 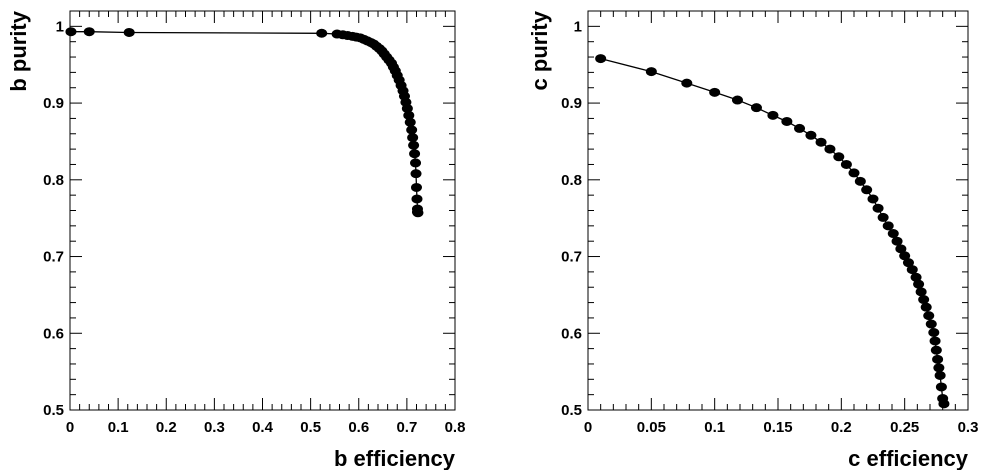 What do you see at coordinates (455, 427) in the screenshot?
I see `x-tick-label: 0.8` at bounding box center [455, 427].